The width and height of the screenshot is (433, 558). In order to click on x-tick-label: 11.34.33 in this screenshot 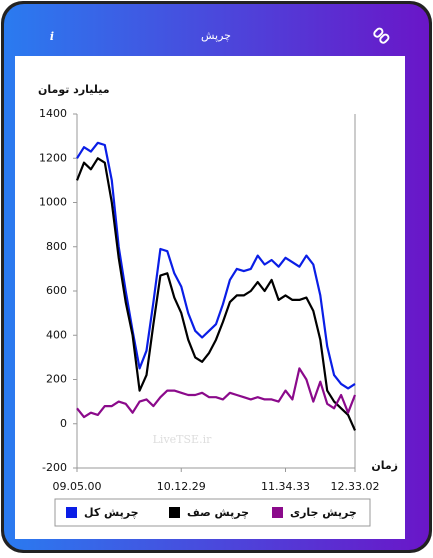, I will do `click(285, 486)`.